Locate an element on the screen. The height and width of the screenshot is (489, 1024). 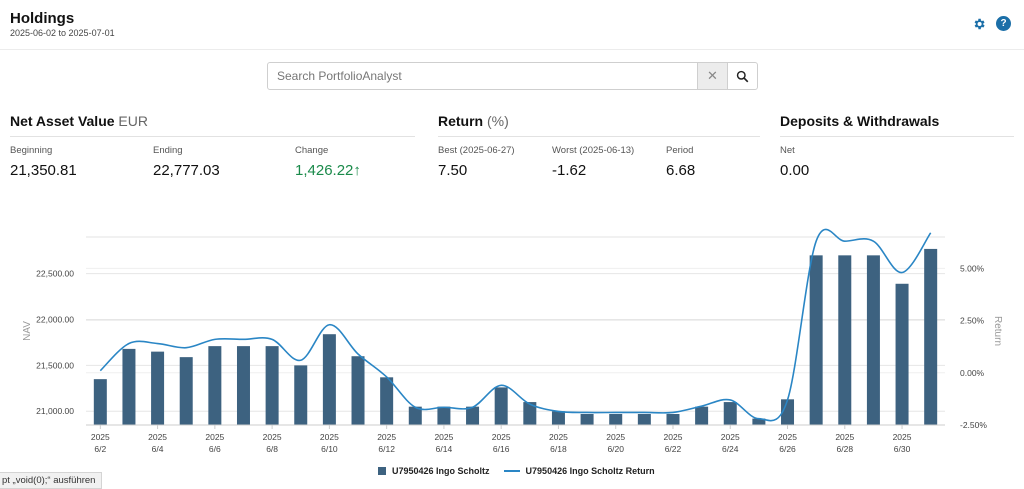
x-tick-date: 6/30 is located at coordinates (902, 449).